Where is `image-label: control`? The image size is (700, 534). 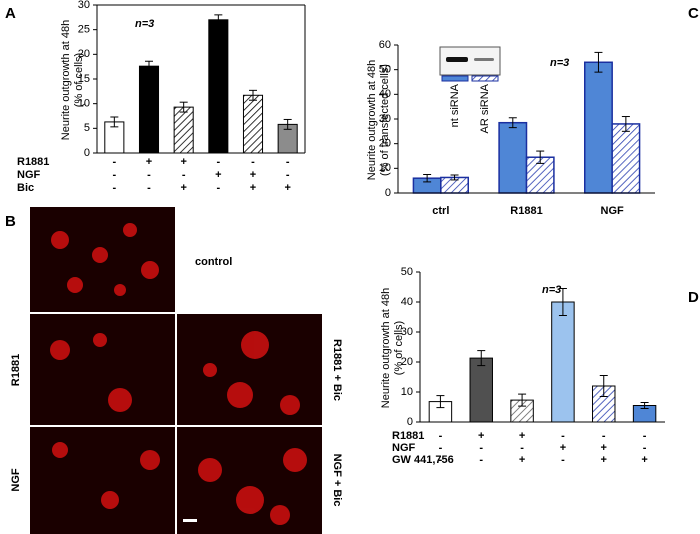 image-label: control is located at coordinates (213, 262).